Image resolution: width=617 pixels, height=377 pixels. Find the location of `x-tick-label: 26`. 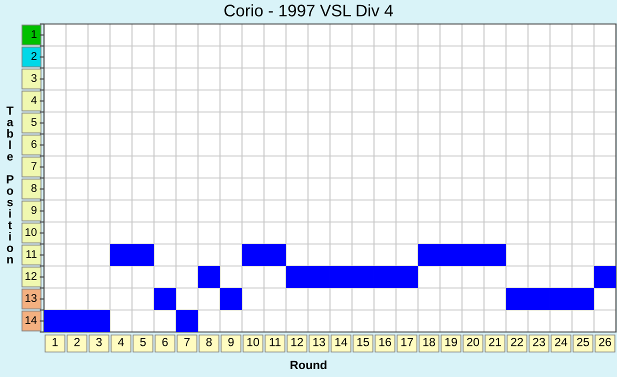

x-tick-label: 26 is located at coordinates (605, 342).